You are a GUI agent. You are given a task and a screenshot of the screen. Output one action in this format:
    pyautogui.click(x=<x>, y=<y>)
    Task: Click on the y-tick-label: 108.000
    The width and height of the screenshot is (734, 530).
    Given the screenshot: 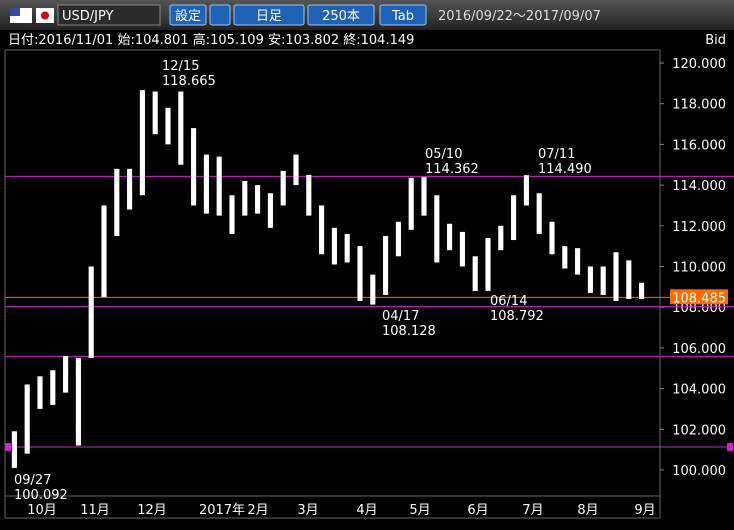 What is the action you would take?
    pyautogui.click(x=699, y=308)
    